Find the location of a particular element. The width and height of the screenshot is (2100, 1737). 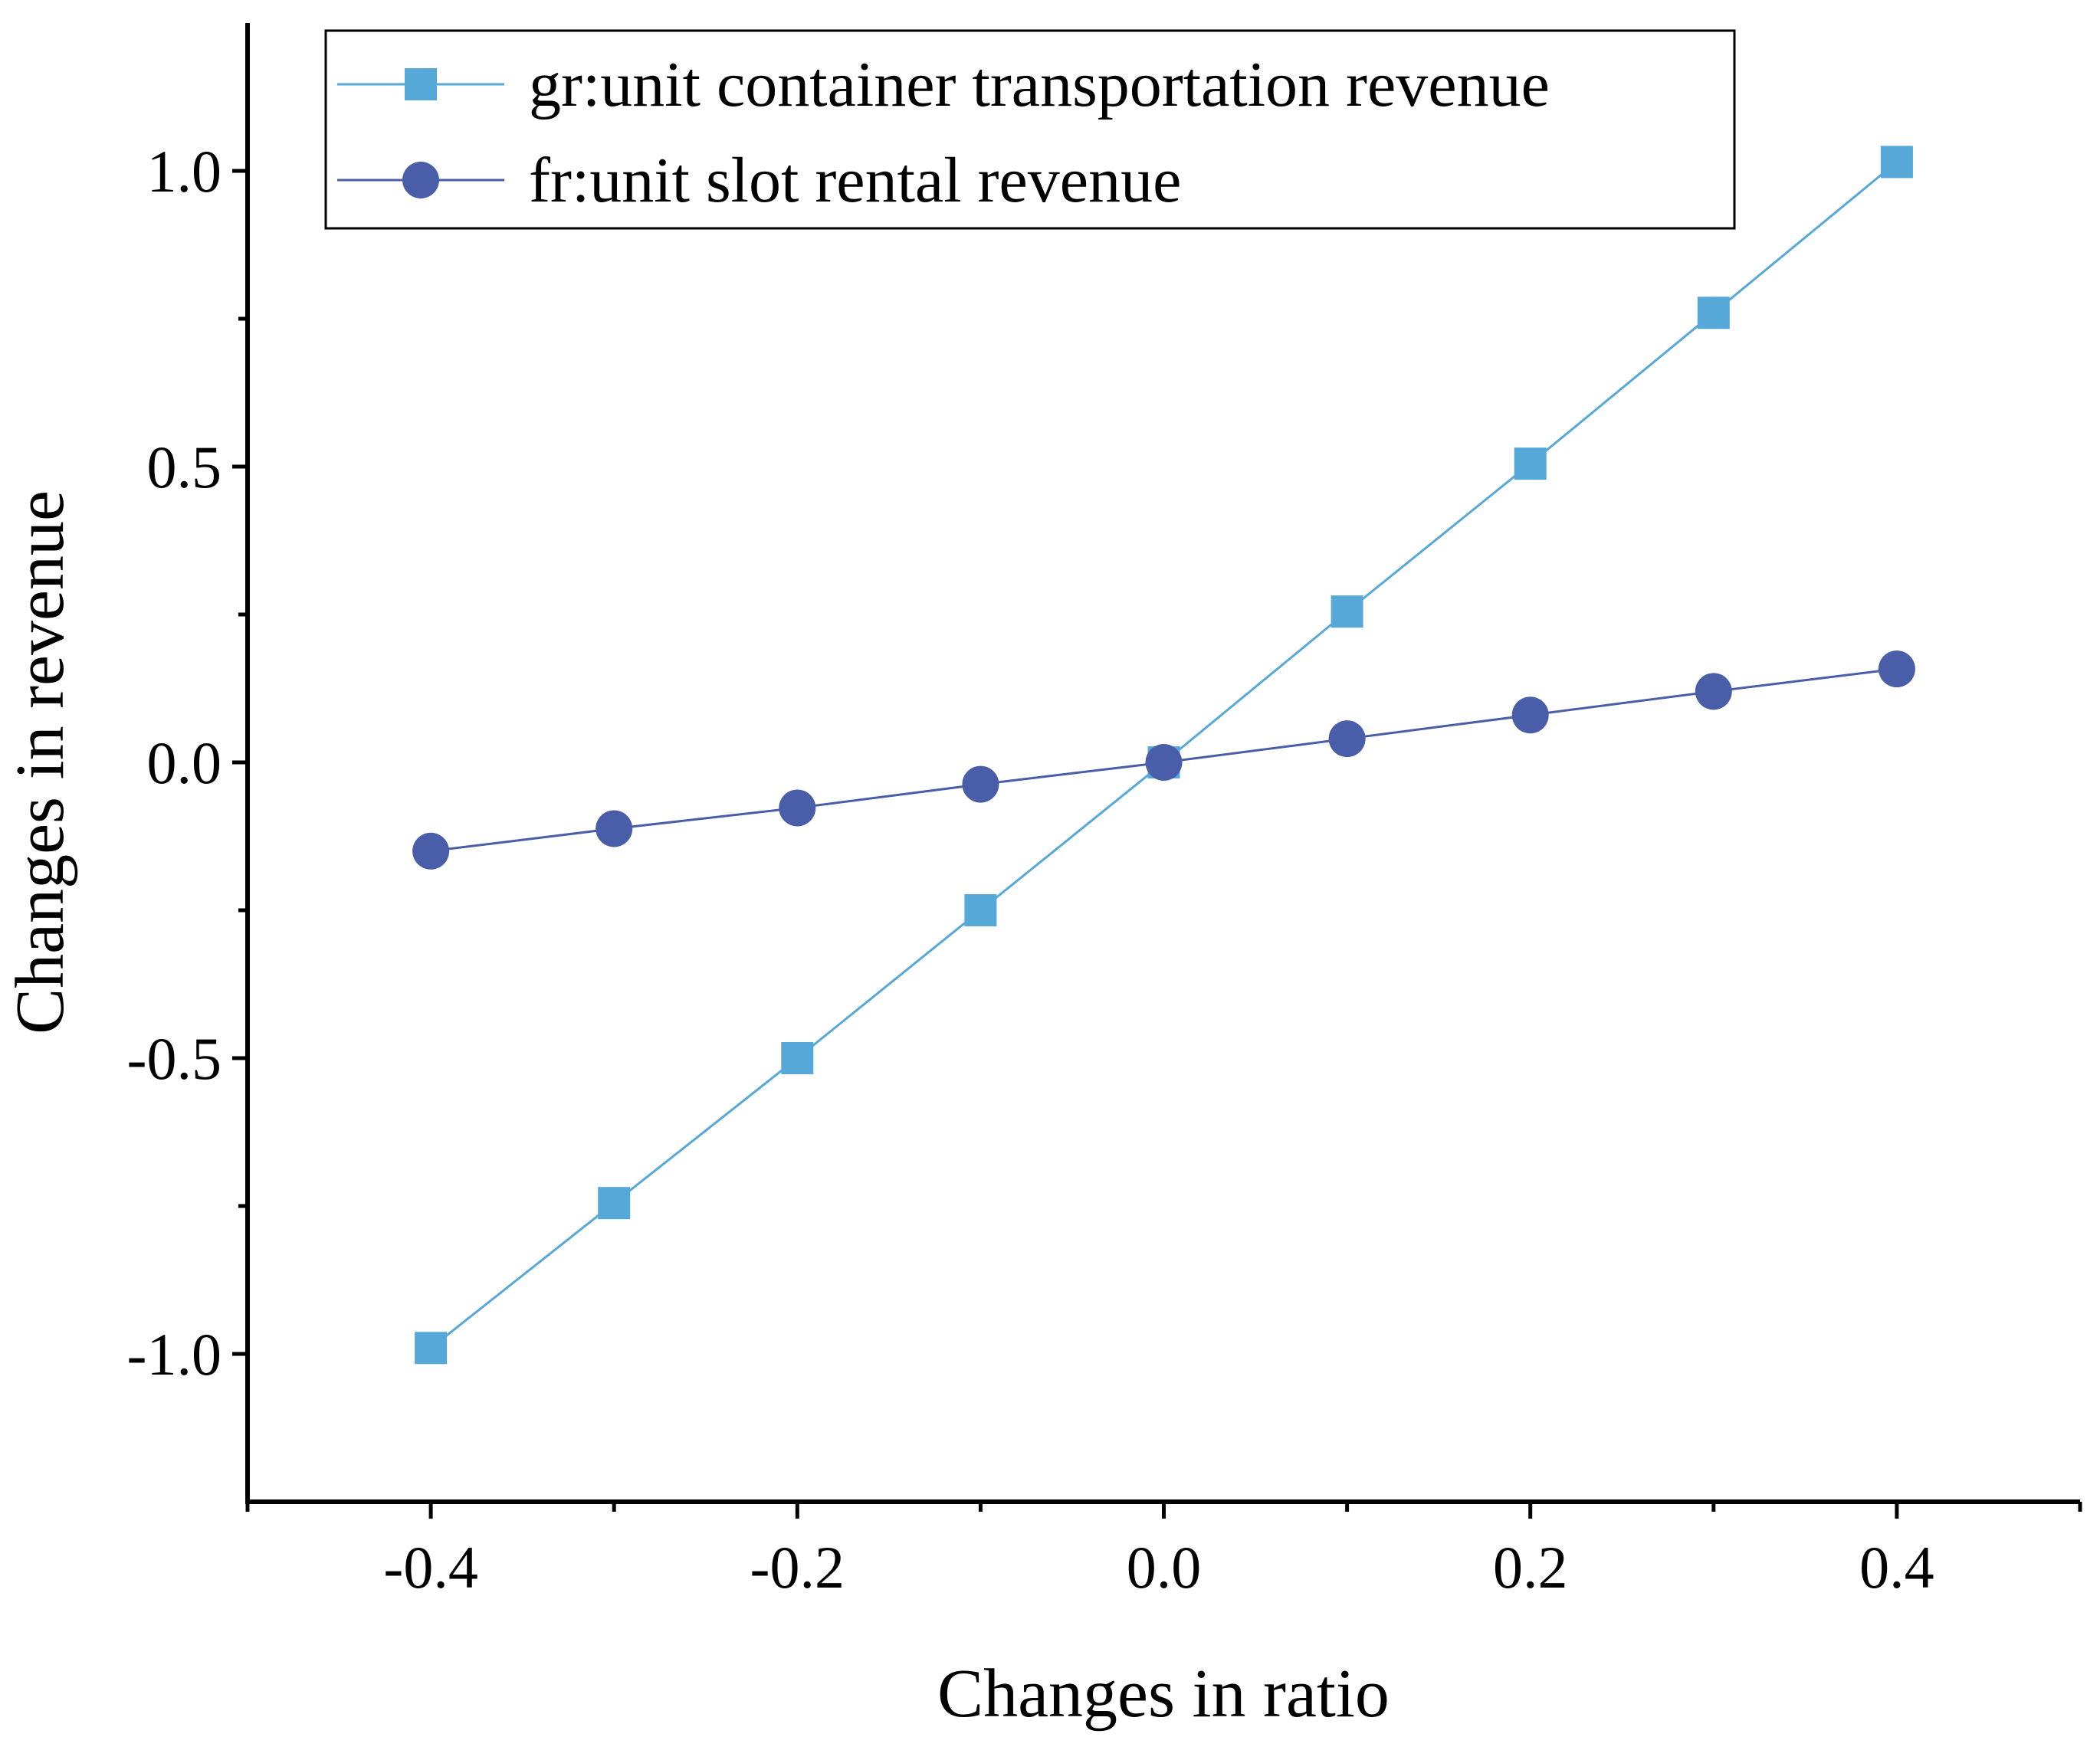

x-ticks: -0.4 -0.2 0.0 0.2 0.4 is located at coordinates (1163, 1551).